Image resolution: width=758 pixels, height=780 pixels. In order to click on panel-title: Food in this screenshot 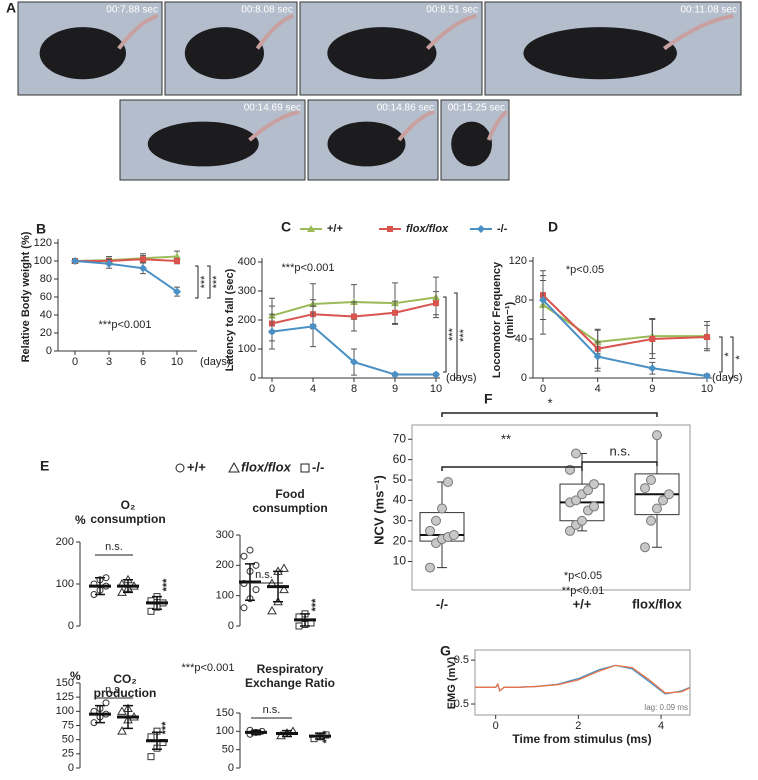, I will do `click(289, 494)`.